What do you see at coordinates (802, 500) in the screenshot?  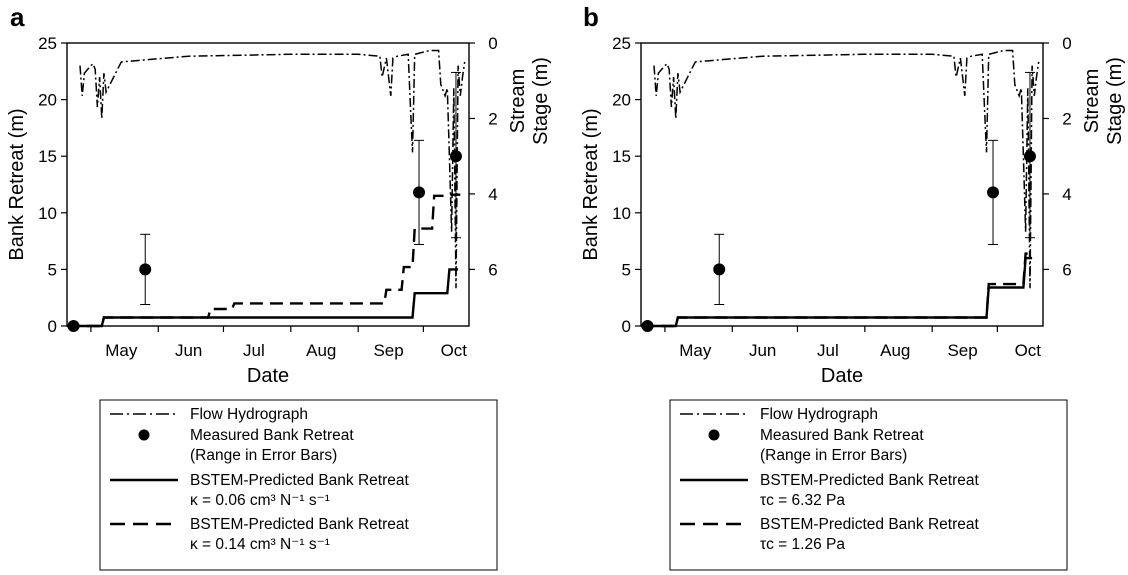 I see `legend-label: τc = 6.32 Pa` at bounding box center [802, 500].